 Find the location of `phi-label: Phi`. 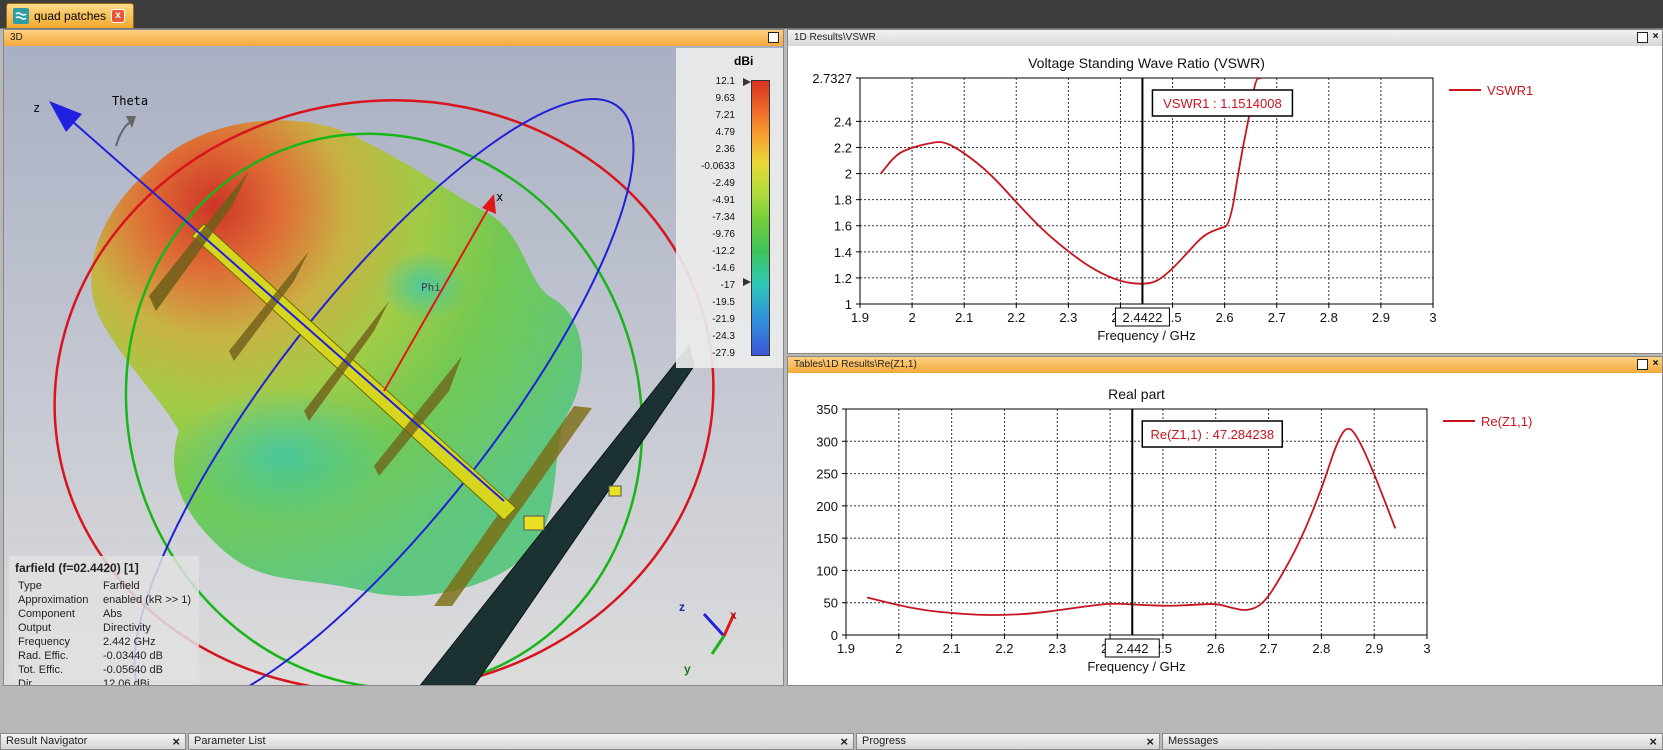

phi-label: Phi is located at coordinates (431, 287).